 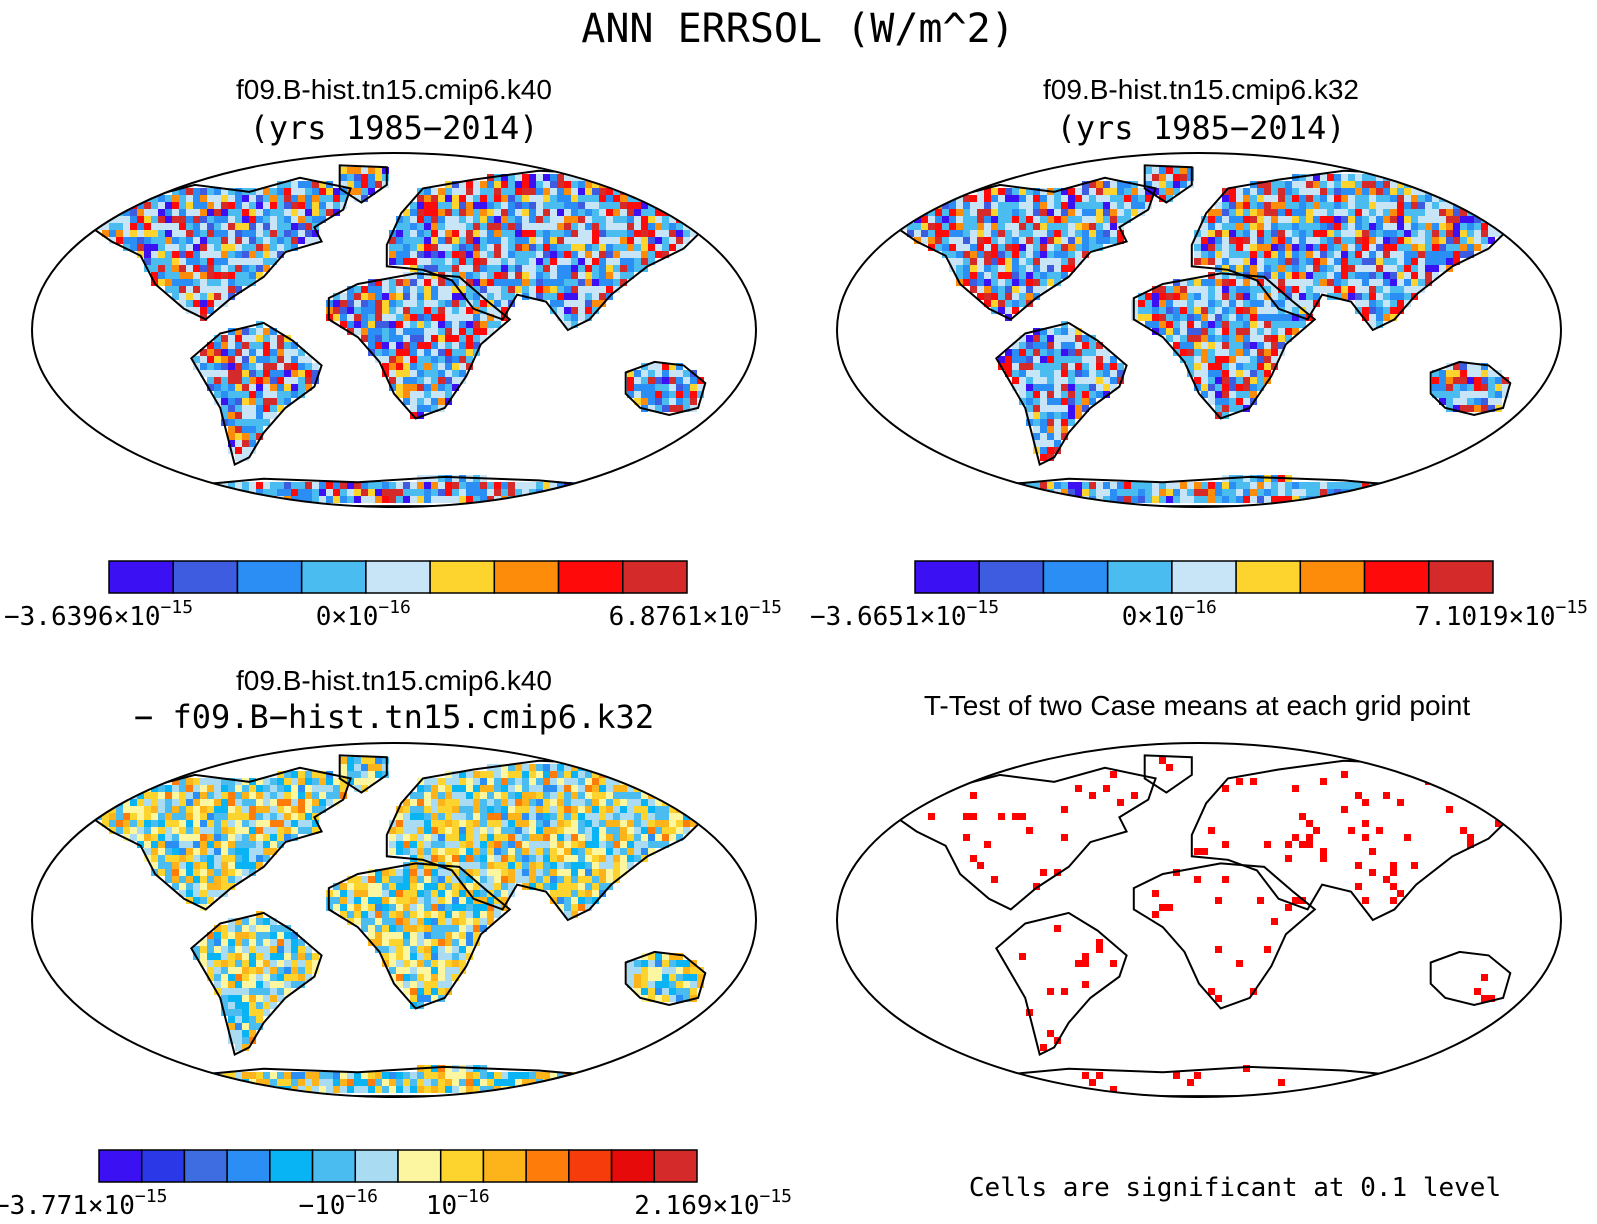 I want to click on coastline-africa, so click(x=419, y=346).